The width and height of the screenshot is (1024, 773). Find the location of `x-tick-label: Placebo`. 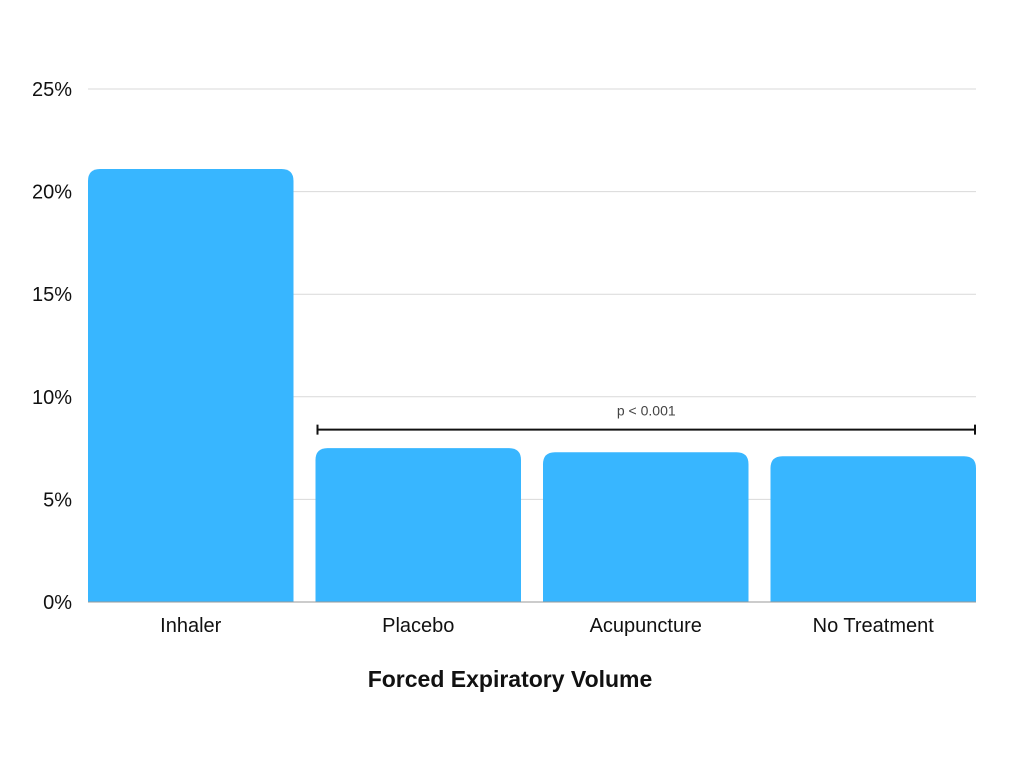

x-tick-label: Placebo is located at coordinates (418, 626).